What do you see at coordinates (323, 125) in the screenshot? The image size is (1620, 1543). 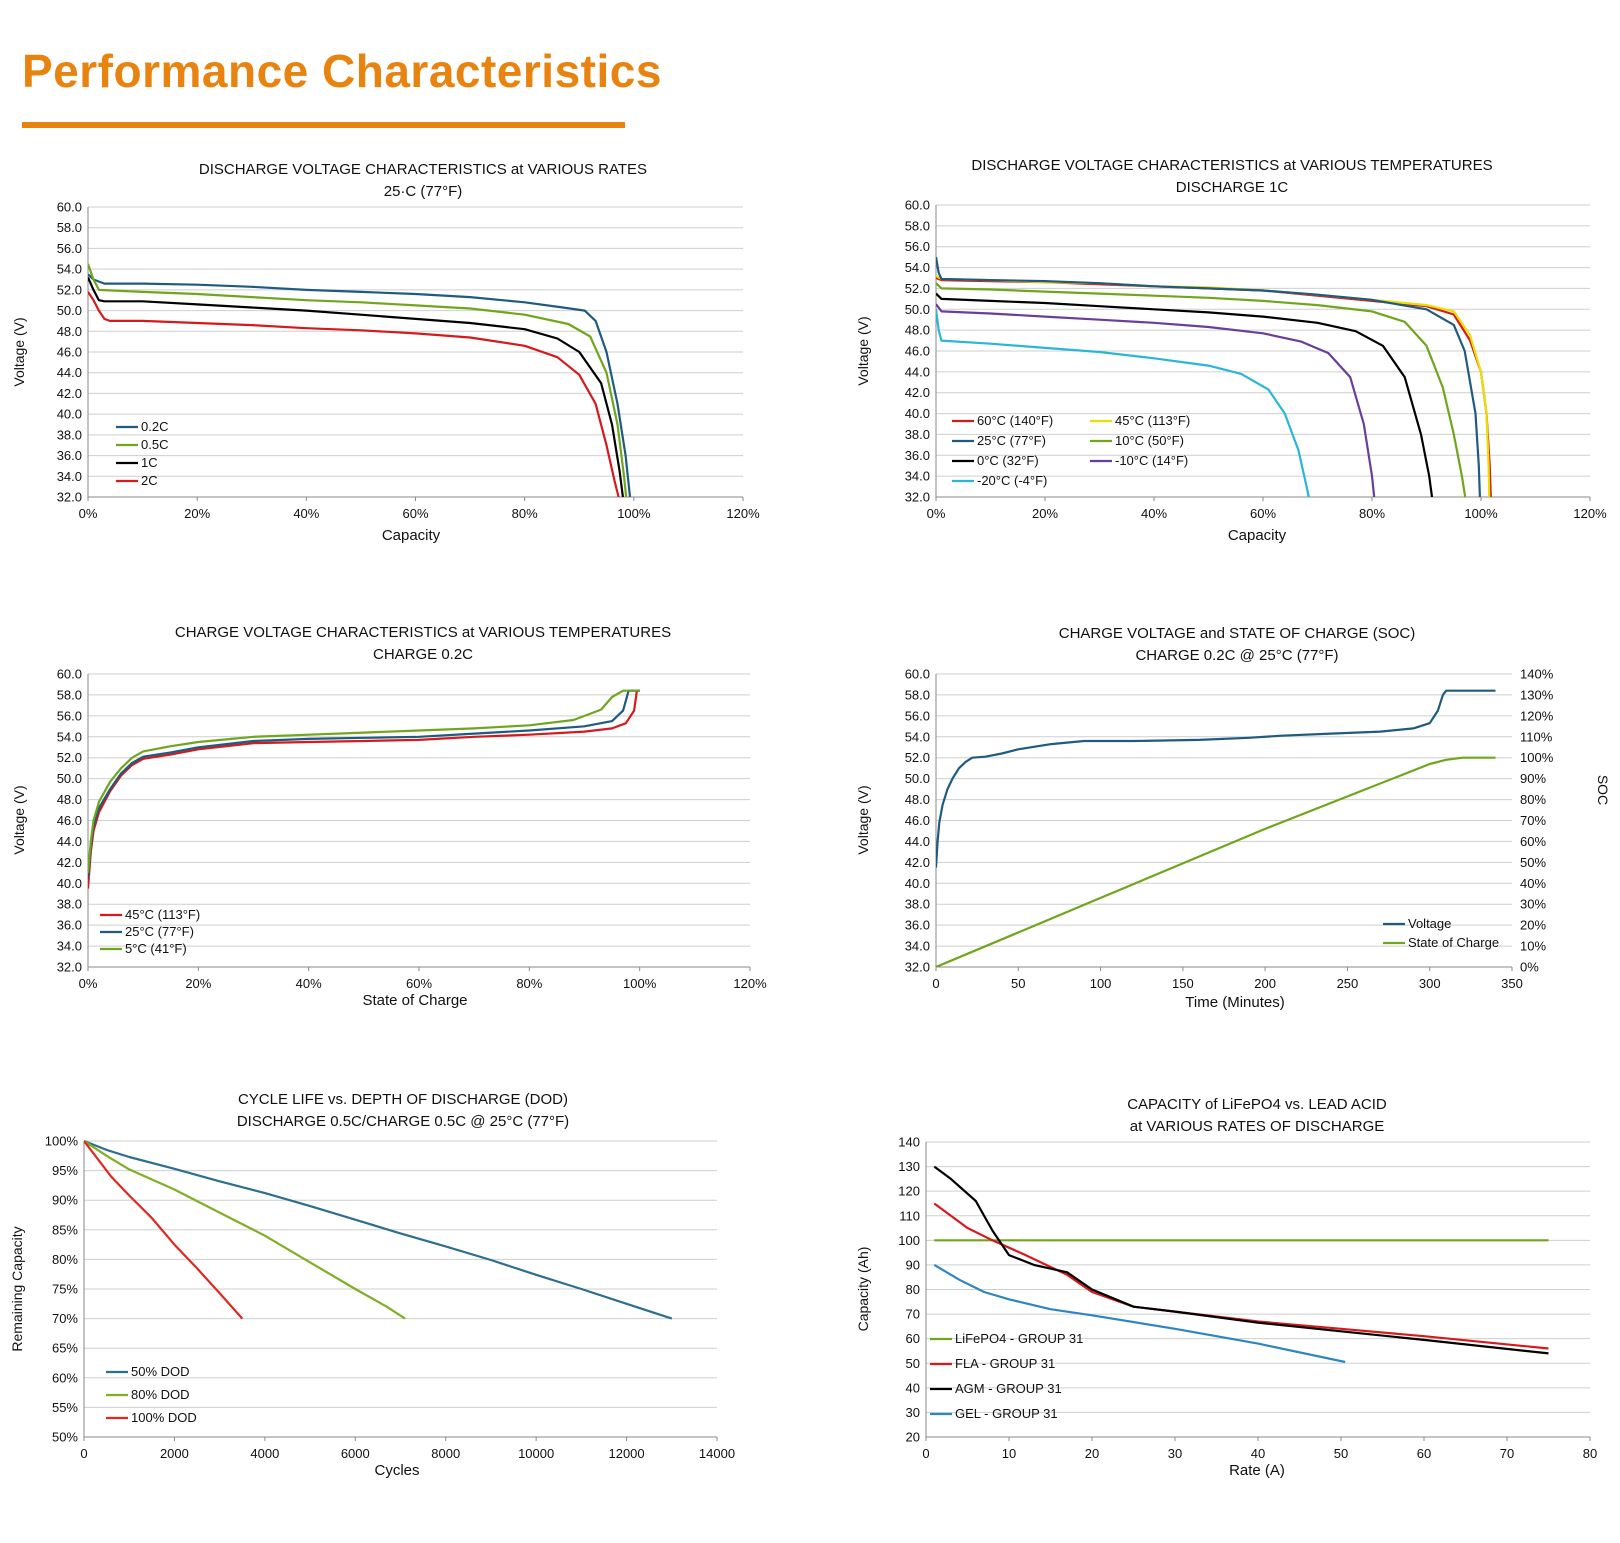 I see `title-underline` at bounding box center [323, 125].